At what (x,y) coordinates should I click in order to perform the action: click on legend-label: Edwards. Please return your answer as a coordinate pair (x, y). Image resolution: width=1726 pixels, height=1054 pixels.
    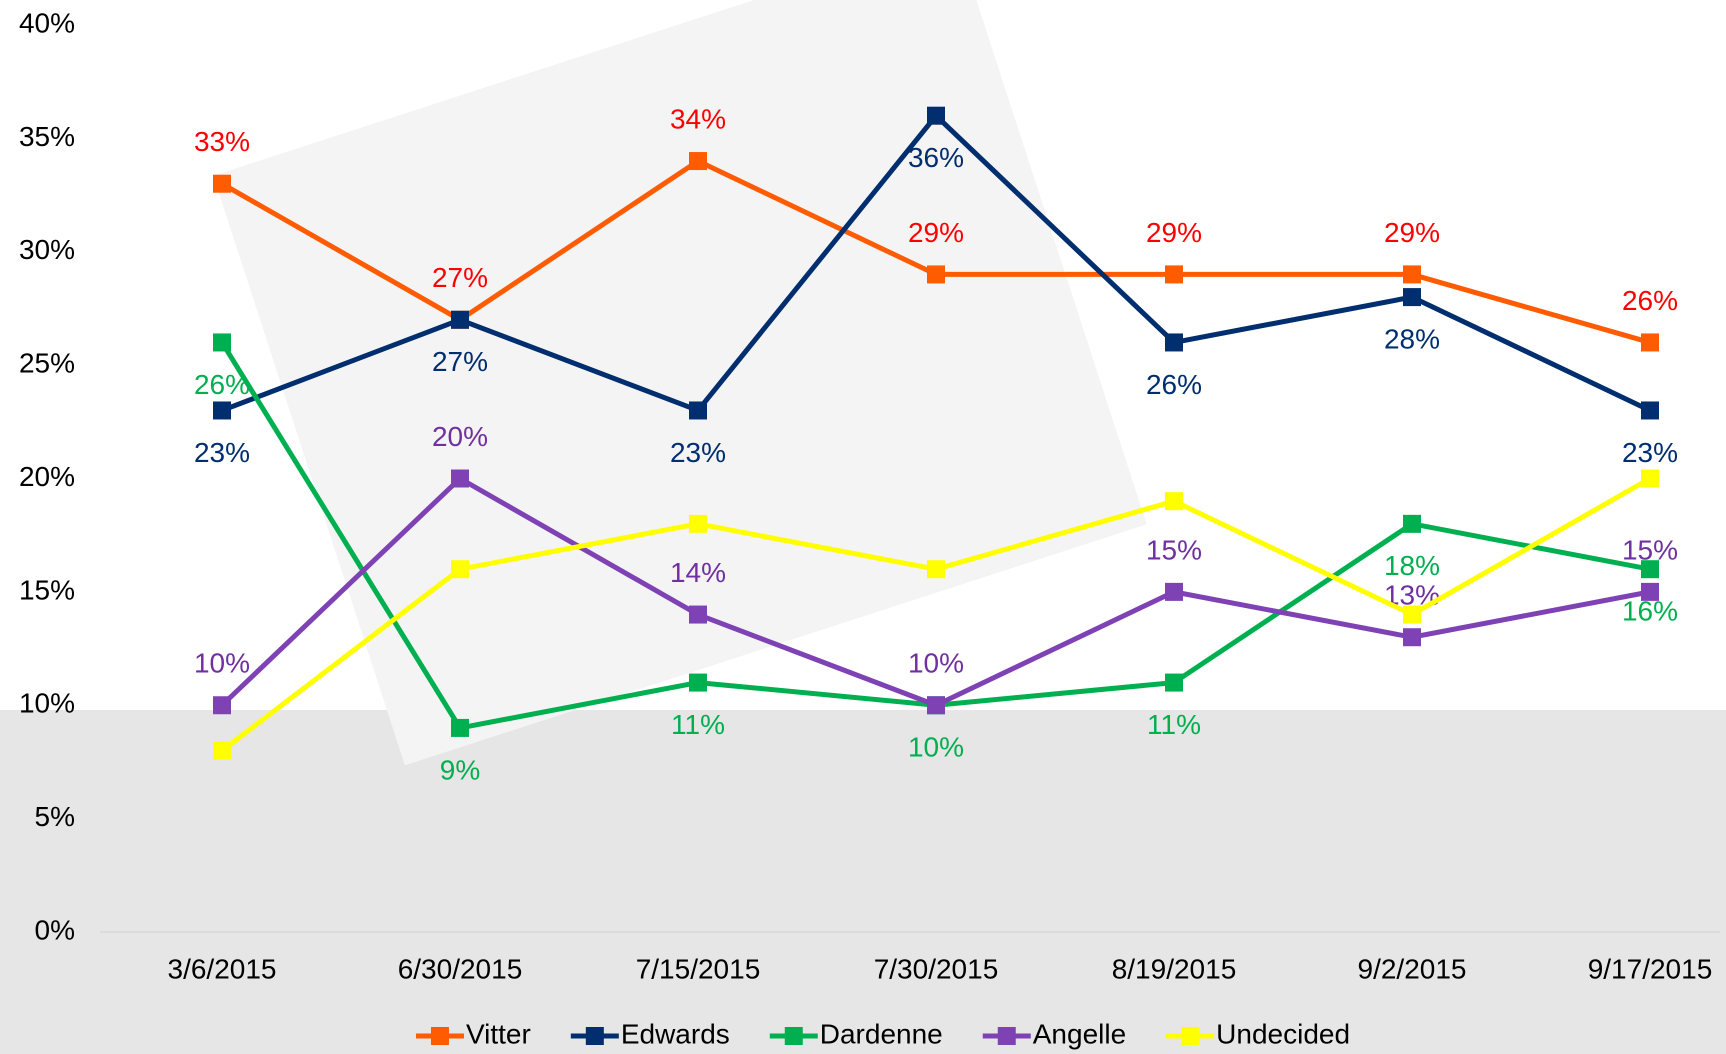
    Looking at the image, I should click on (675, 1033).